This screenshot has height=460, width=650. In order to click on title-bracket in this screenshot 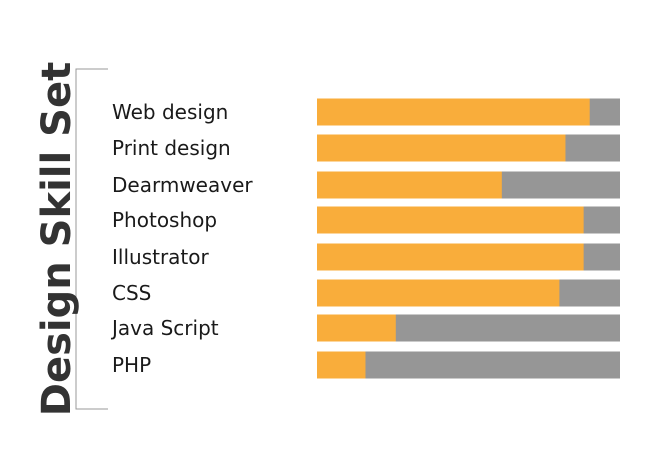, I will do `click(91, 239)`.